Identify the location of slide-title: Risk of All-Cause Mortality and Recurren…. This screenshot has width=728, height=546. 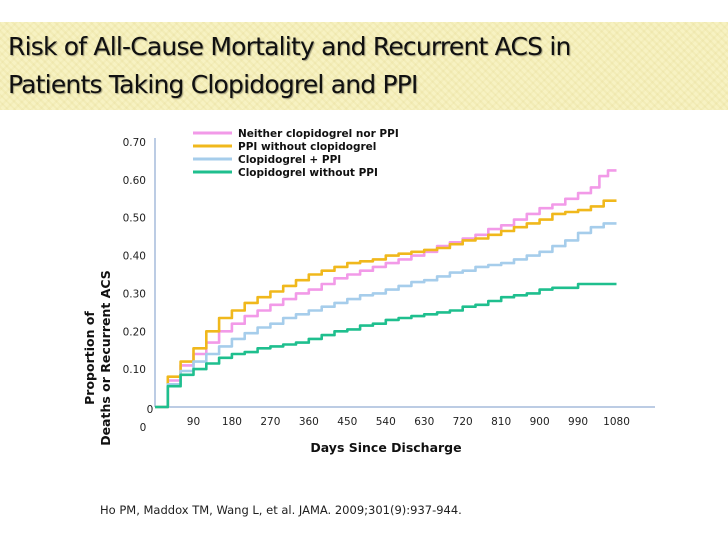
(365, 66).